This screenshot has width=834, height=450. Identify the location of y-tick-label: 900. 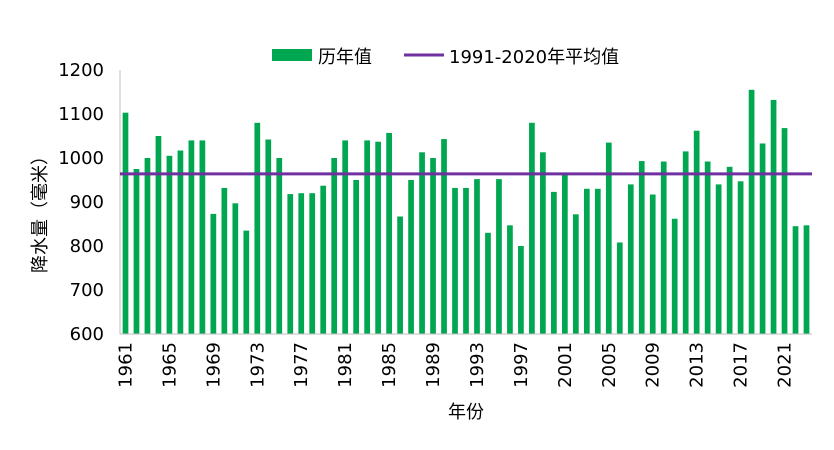
(87, 202).